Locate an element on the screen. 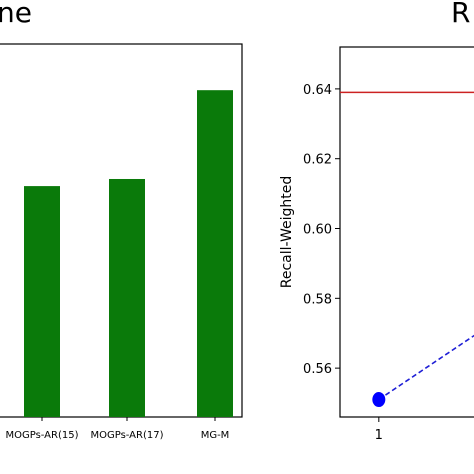 The width and height of the screenshot is (474, 474). y-tick-label: 0.60 is located at coordinates (317, 230).